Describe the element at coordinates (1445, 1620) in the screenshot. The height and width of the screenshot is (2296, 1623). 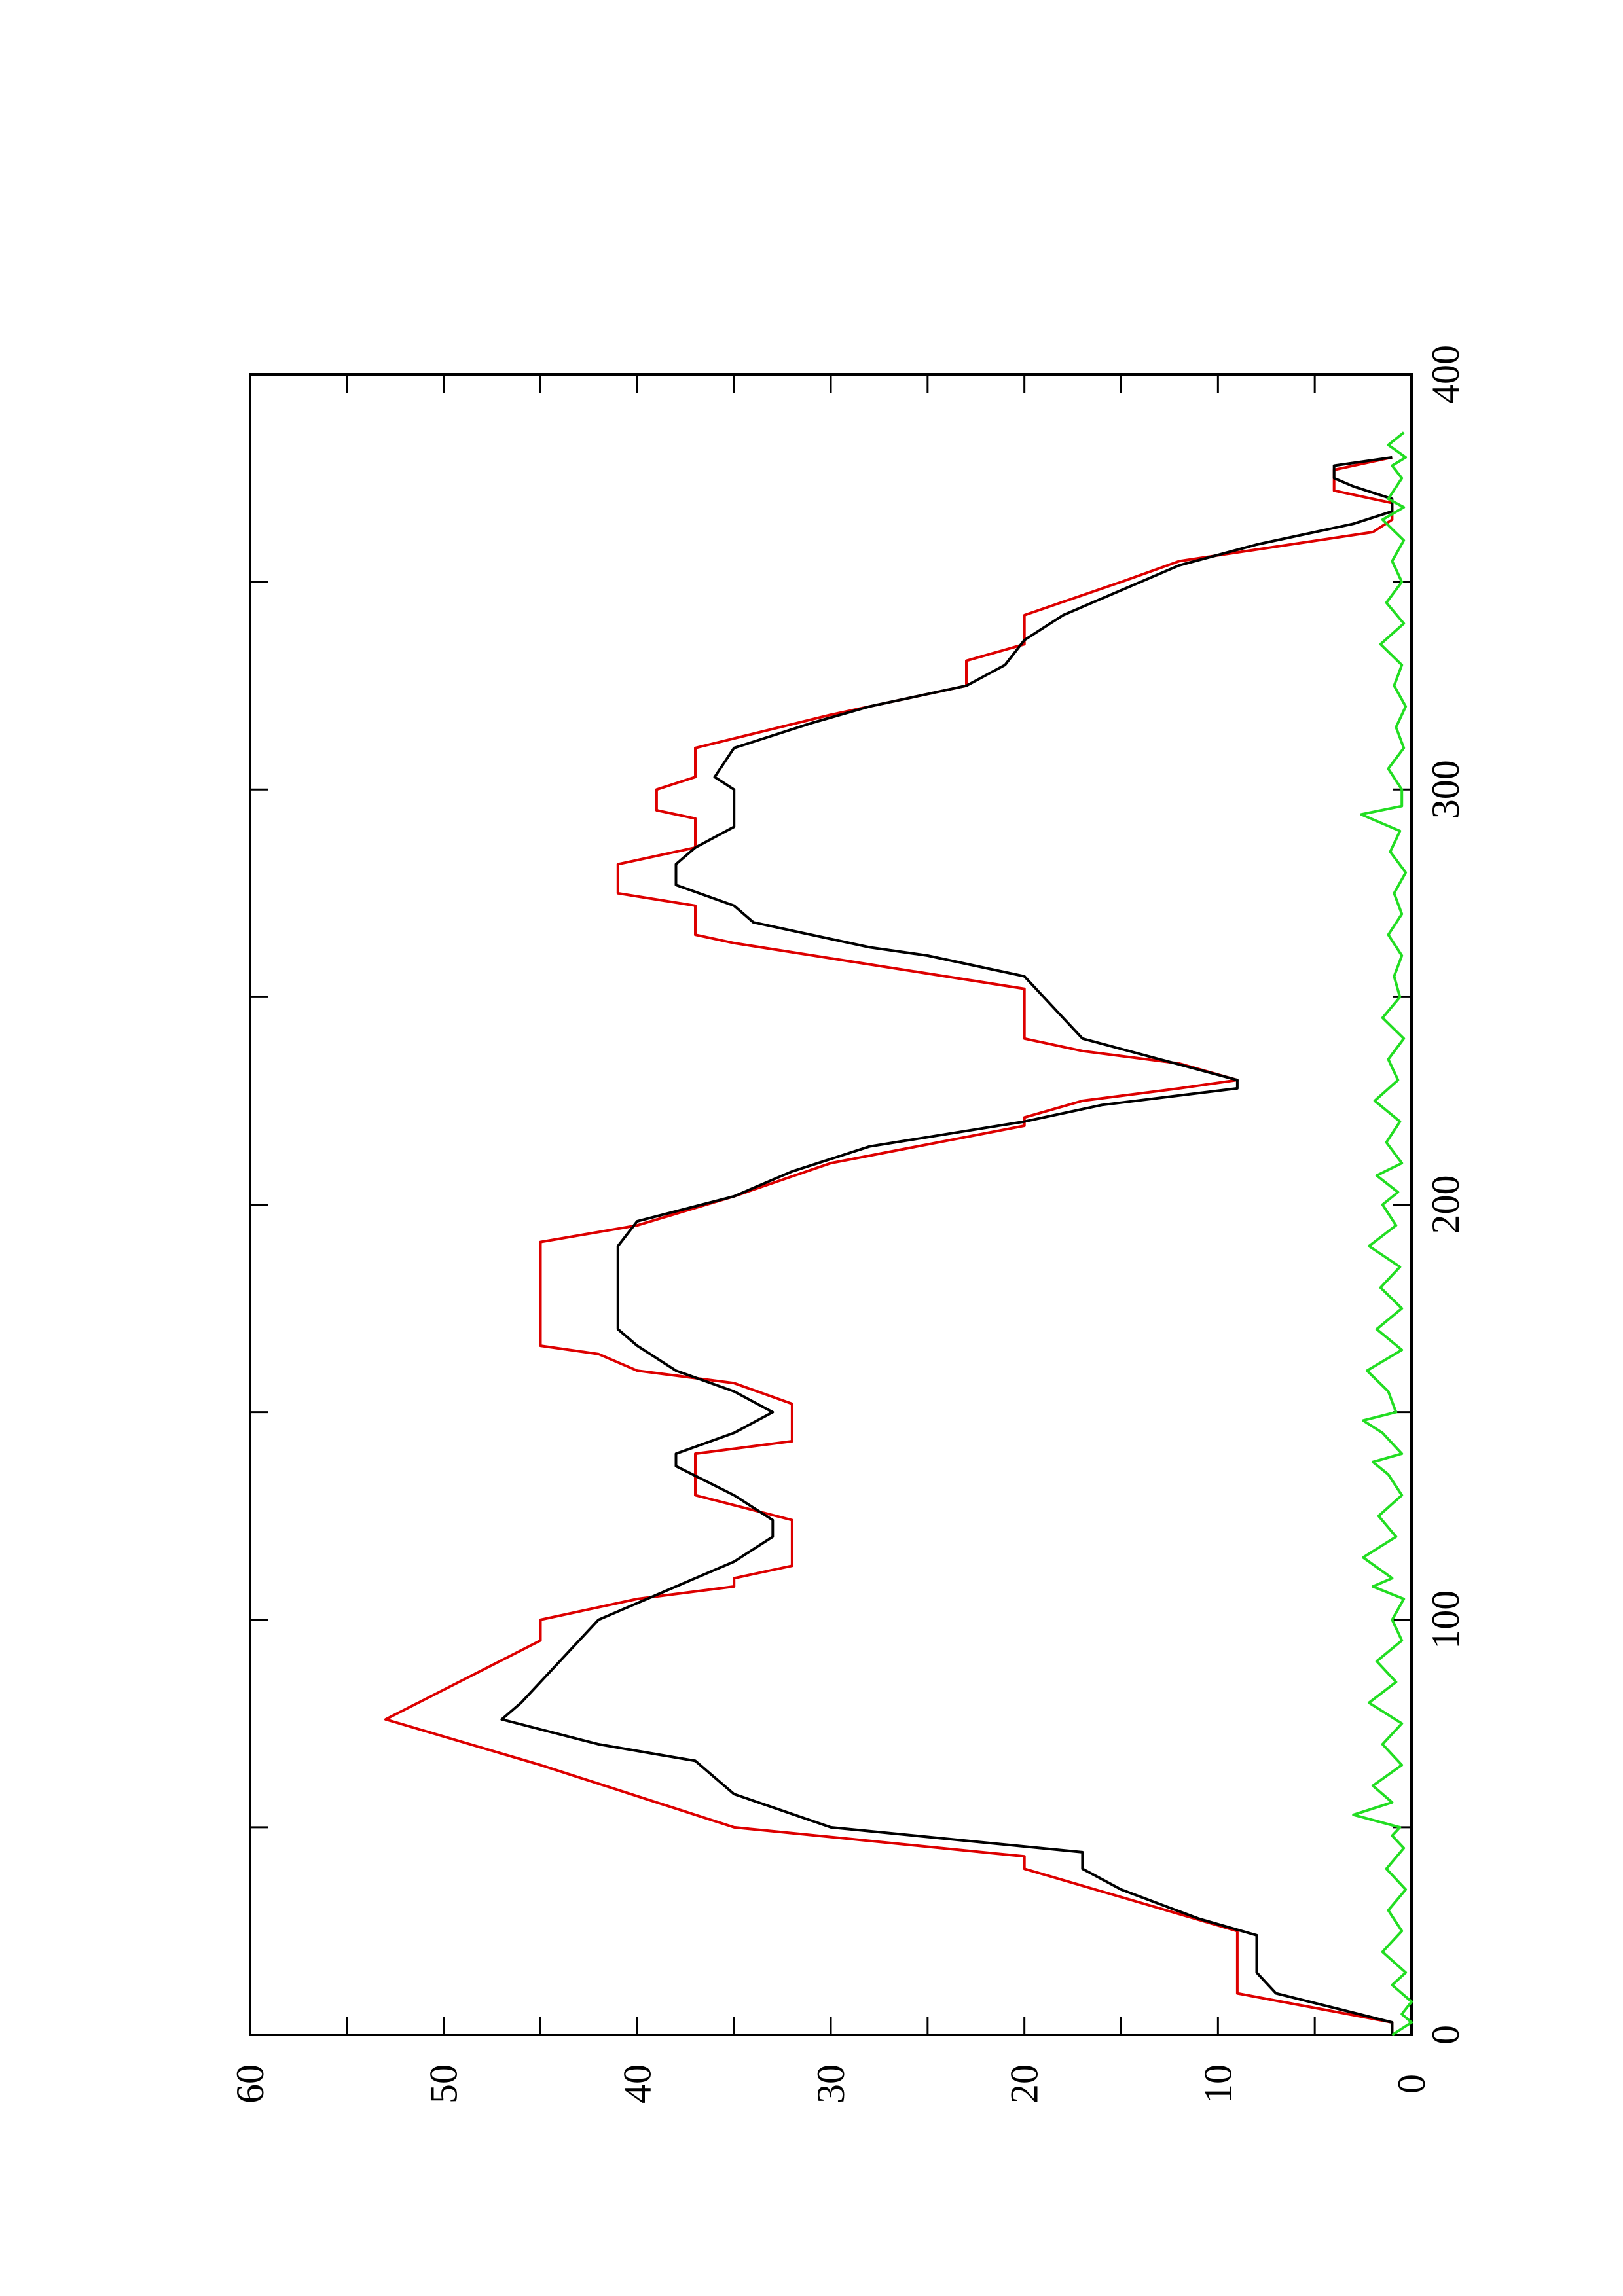
I see `x-tick-label: 100` at that location.